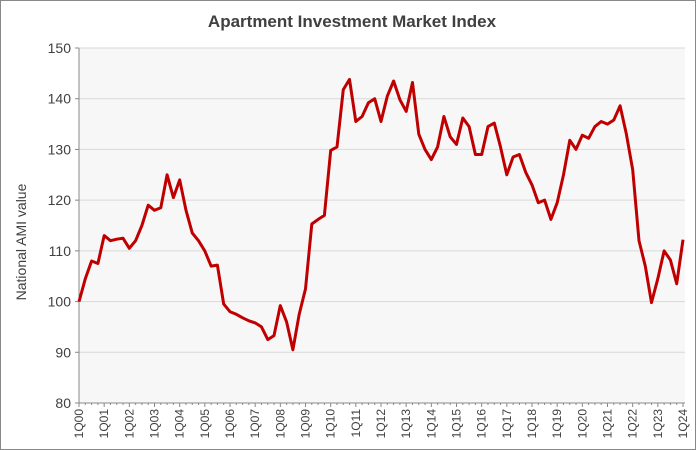 This screenshot has height=450, width=696. Describe the element at coordinates (381, 424) in the screenshot. I see `x-tick-label: 1Q12` at that location.